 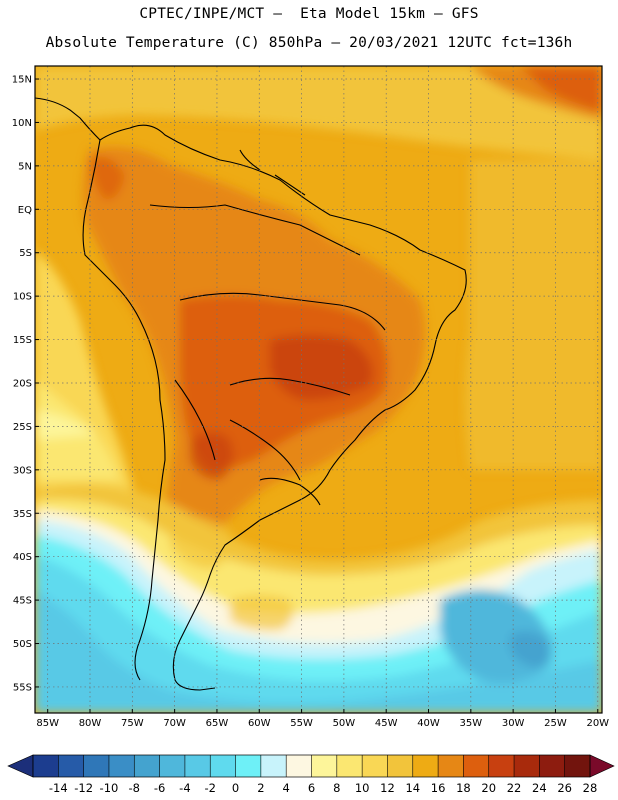 What do you see at coordinates (235, 788) in the screenshot?
I see `colorbar-label: 0` at bounding box center [235, 788].